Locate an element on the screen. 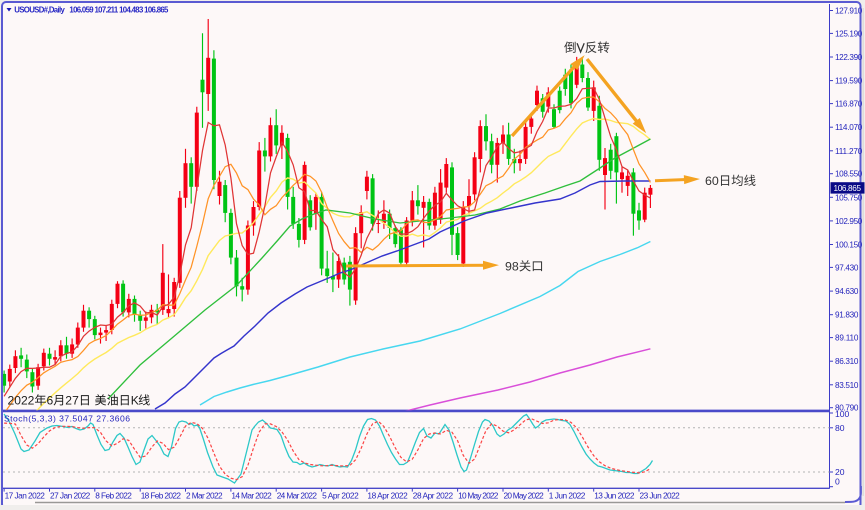 Image resolution: width=865 pixels, height=510 pixels. svg-text: 100 is located at coordinates (842, 414).